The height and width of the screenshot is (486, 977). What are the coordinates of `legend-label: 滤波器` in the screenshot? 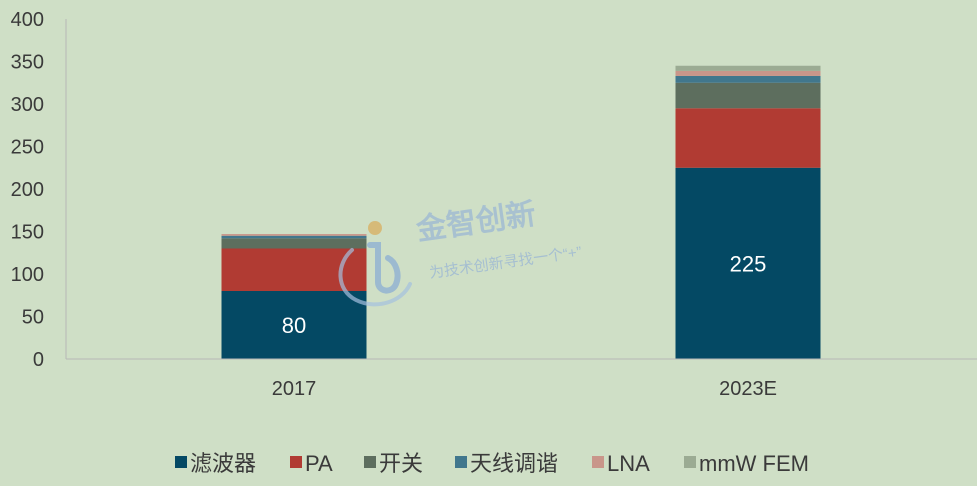 It's located at (223, 463).